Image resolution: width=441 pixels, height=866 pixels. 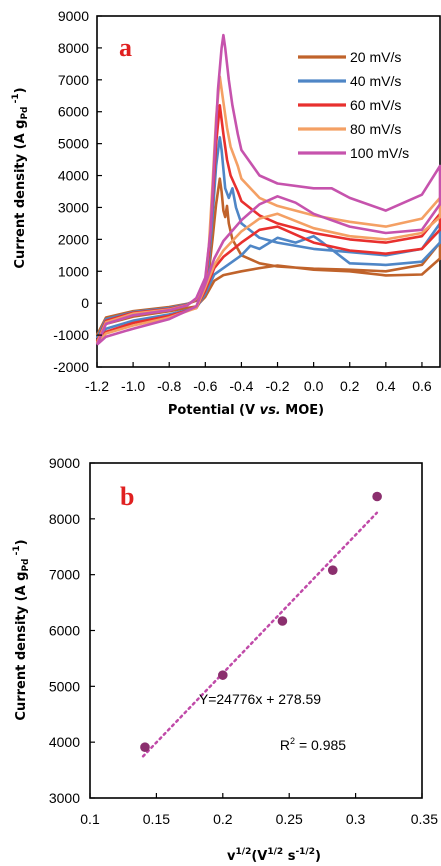 I want to click on chart-b-x-title-sup3: -1/2, so click(x=305, y=852).